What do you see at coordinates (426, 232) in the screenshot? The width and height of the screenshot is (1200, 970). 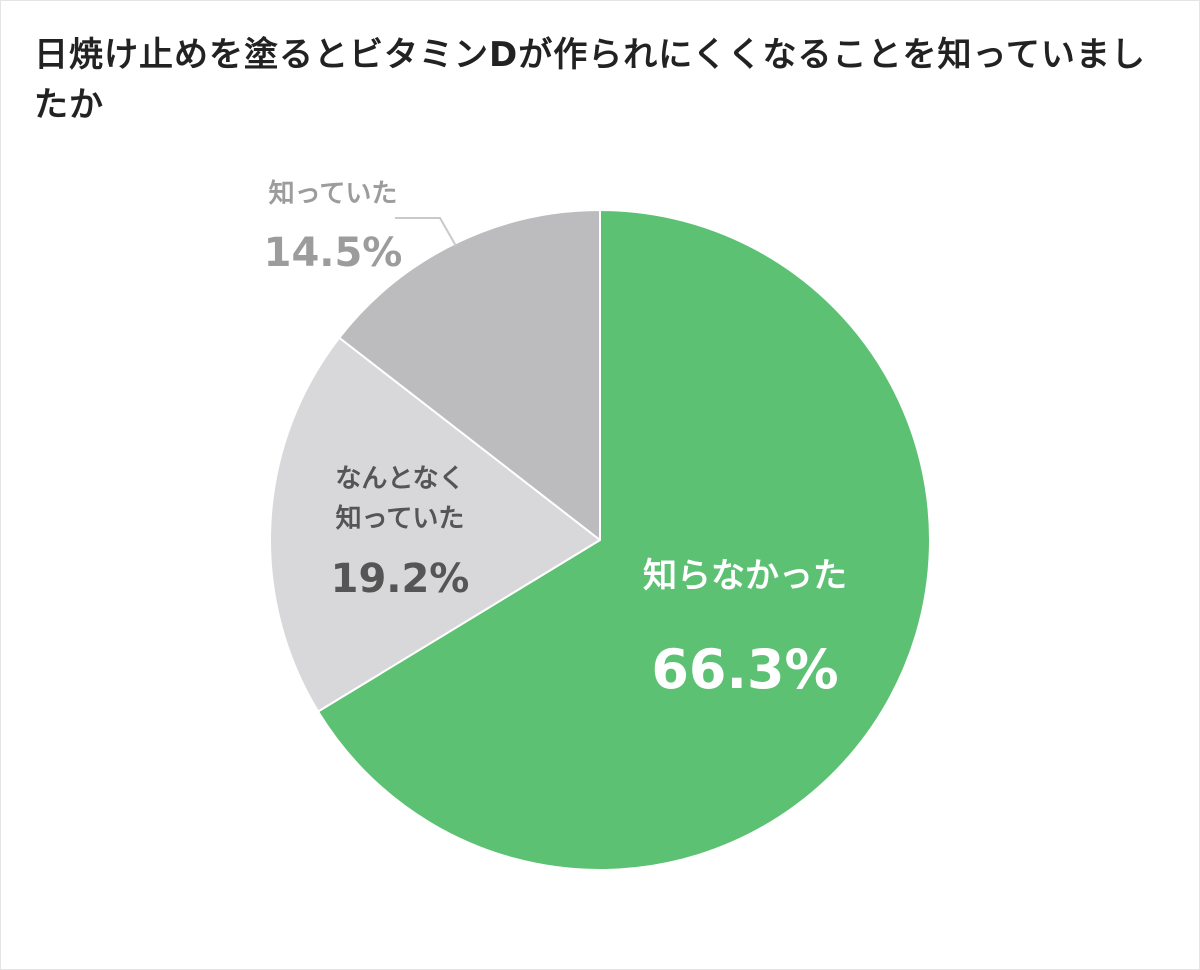 I see `leader-line` at bounding box center [426, 232].